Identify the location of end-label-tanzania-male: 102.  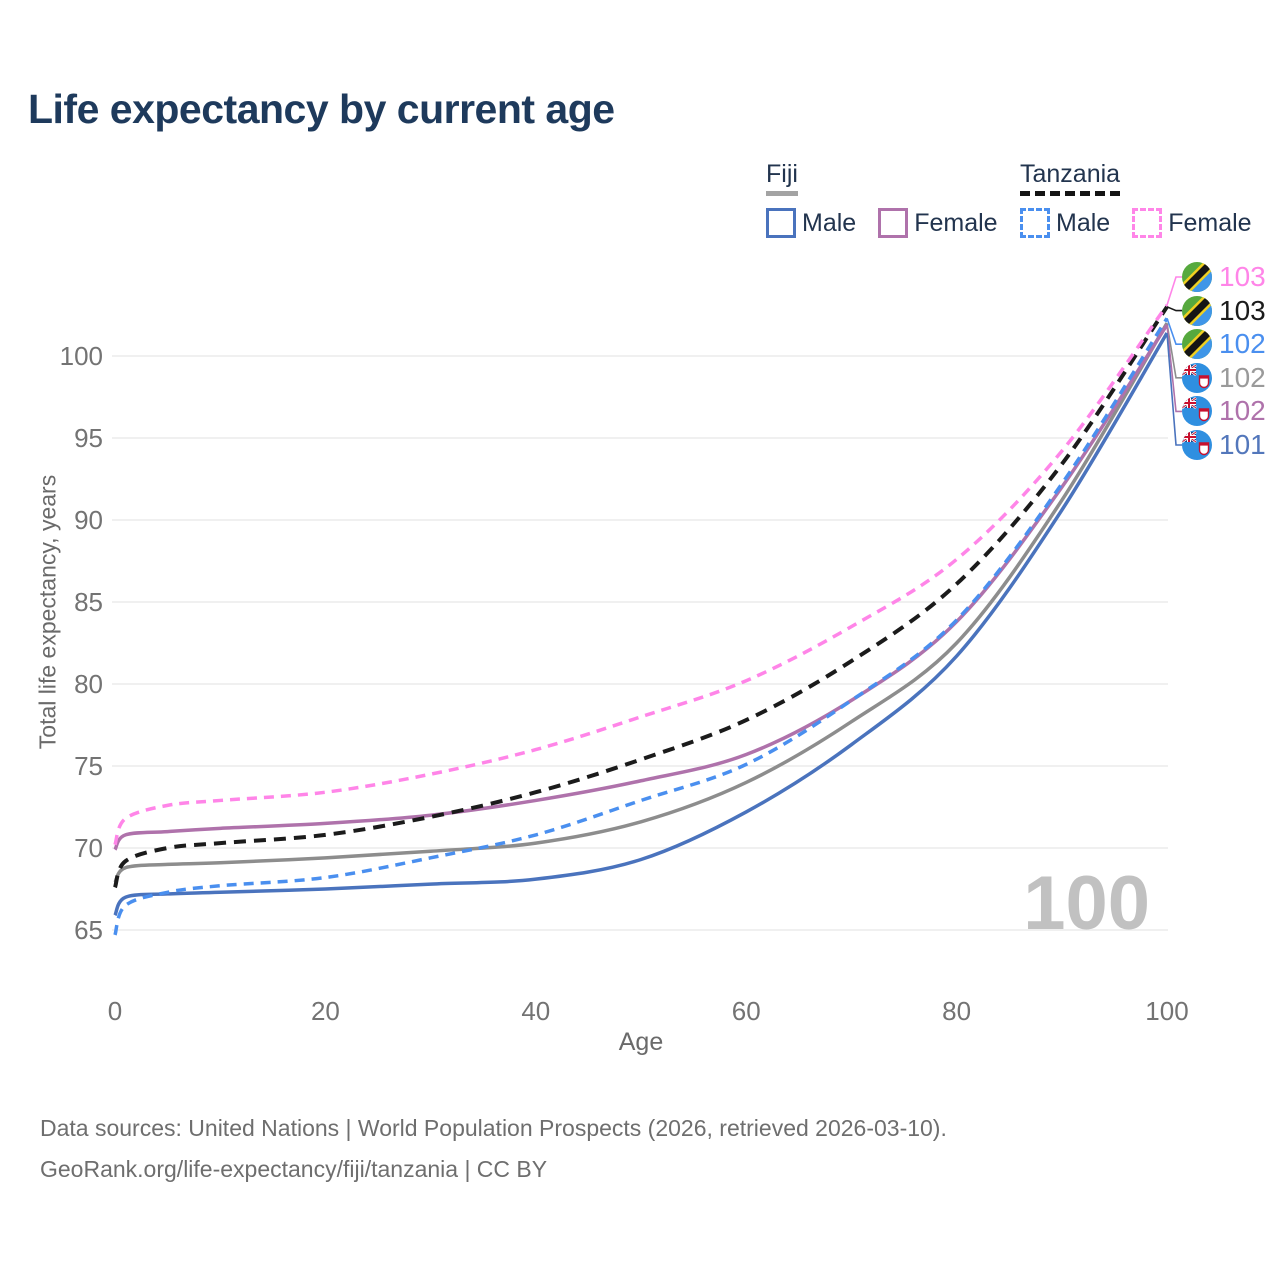
(1224, 344).